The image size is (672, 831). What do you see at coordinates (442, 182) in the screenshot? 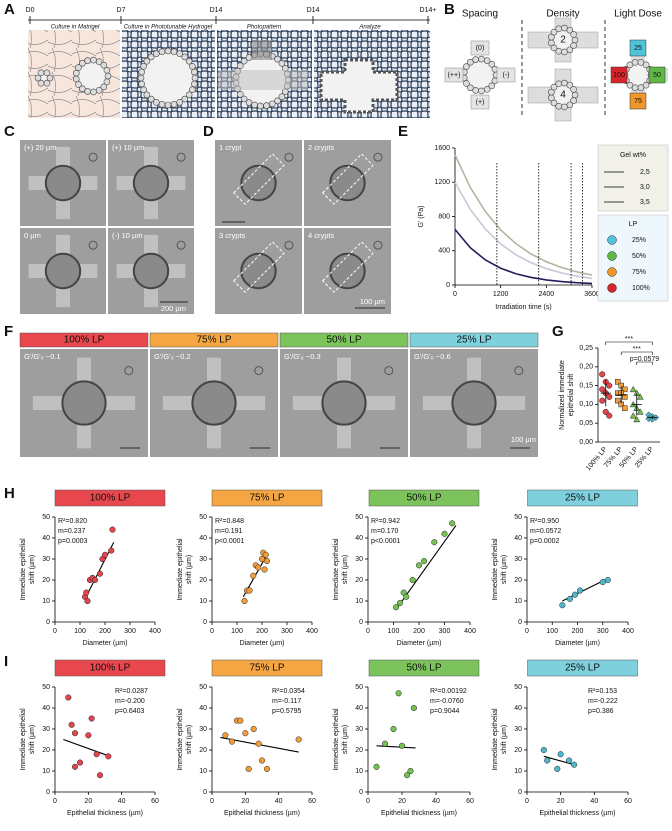
I see `y-tick-label: 1200` at bounding box center [442, 182].